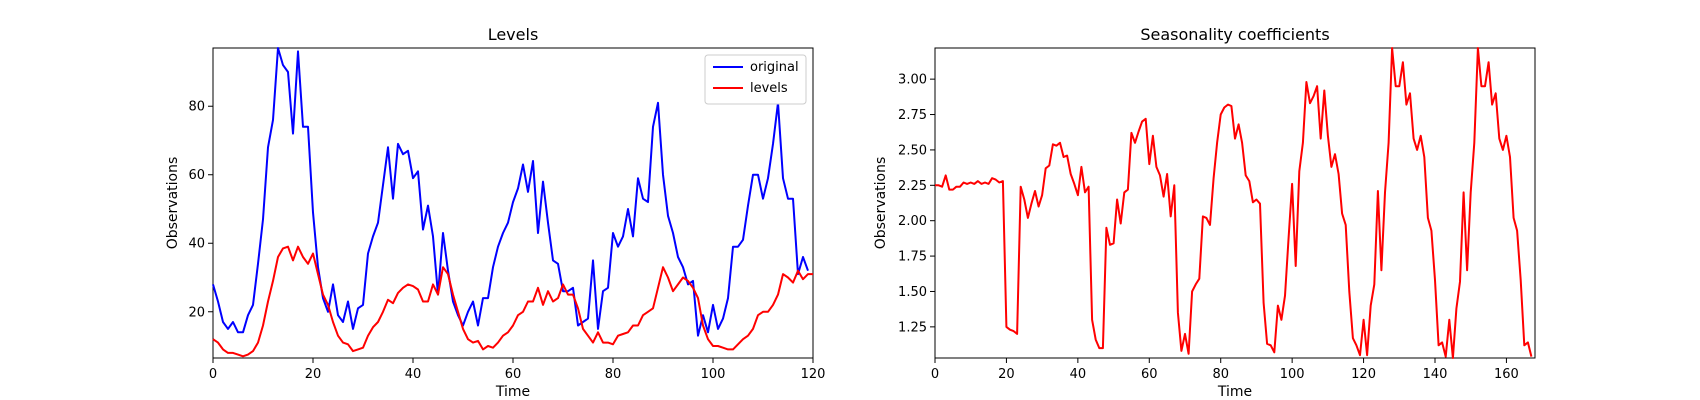  What do you see at coordinates (912, 150) in the screenshot?
I see `seasonality-y-tick-label: 2.50` at bounding box center [912, 150].